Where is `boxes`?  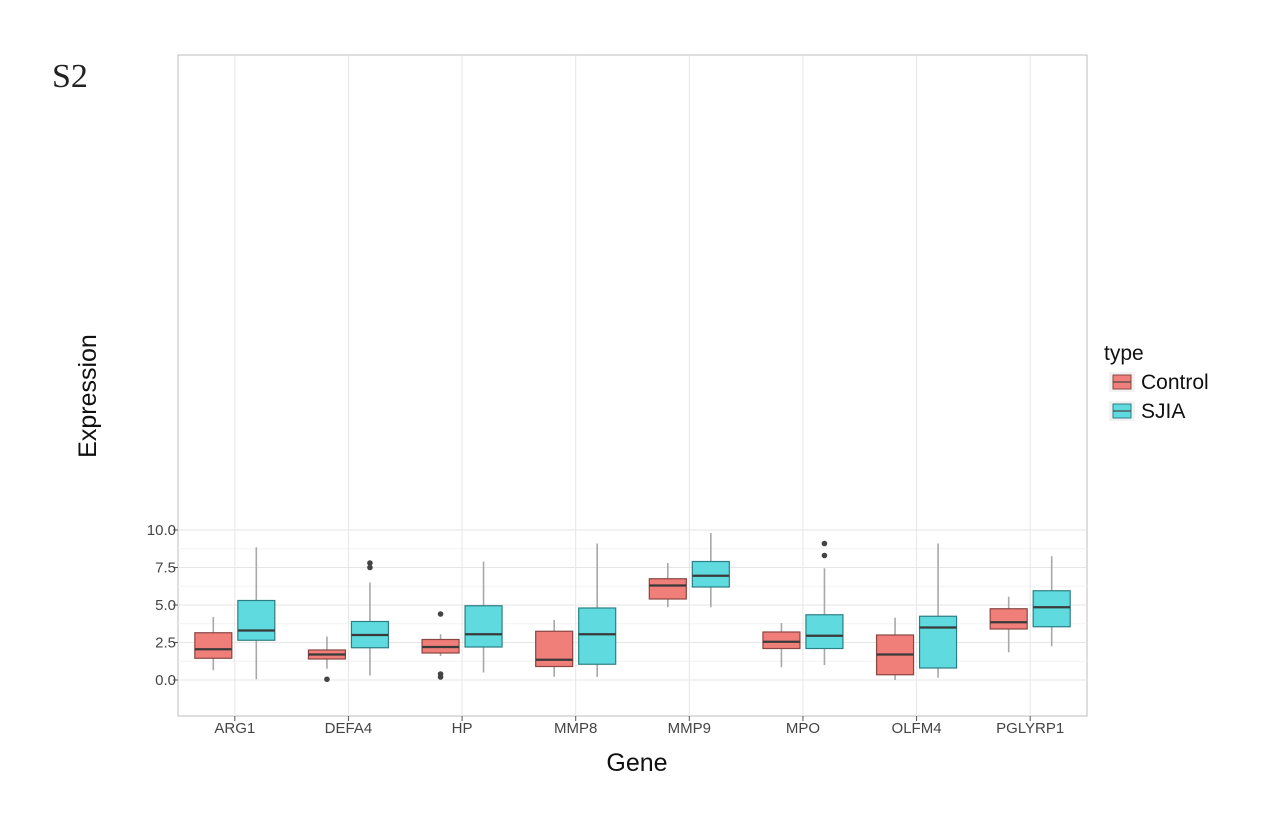
boxes is located at coordinates (632, 608).